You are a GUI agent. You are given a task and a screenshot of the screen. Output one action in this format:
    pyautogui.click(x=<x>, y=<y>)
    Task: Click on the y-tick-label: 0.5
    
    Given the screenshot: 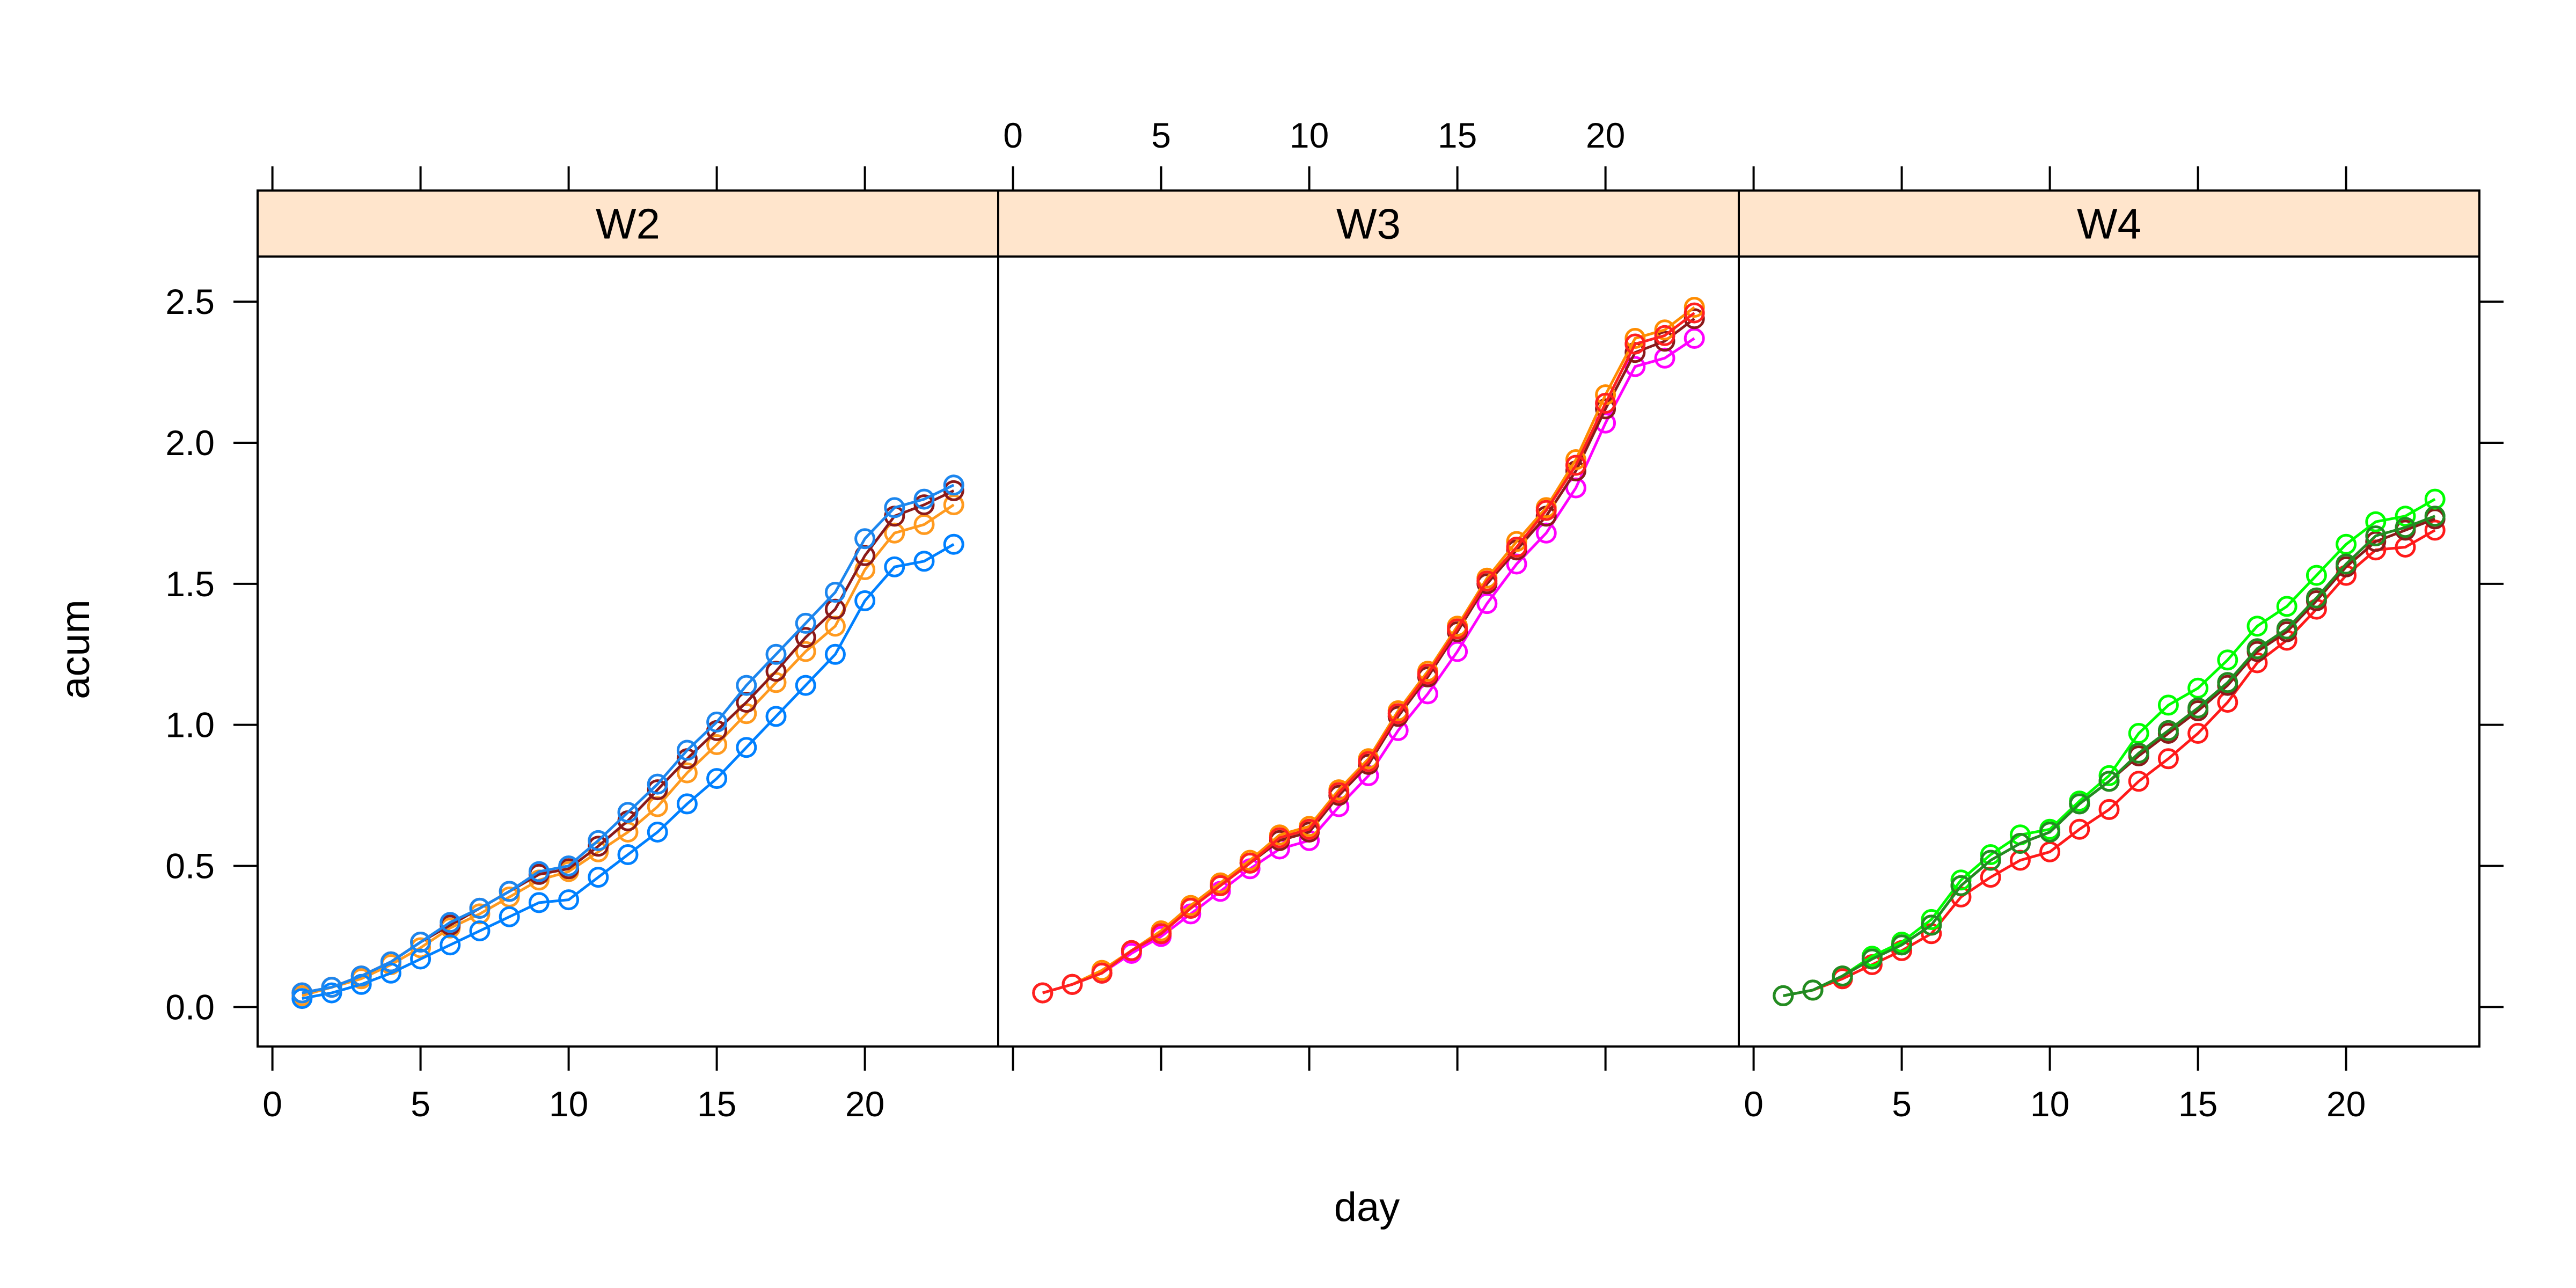 What is the action you would take?
    pyautogui.click(x=190, y=866)
    